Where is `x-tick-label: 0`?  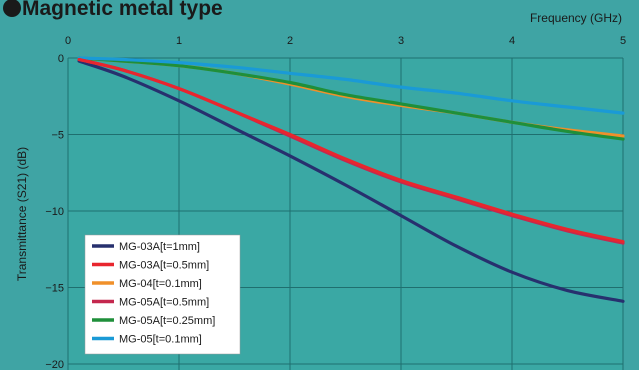 x-tick-label: 0 is located at coordinates (68, 41).